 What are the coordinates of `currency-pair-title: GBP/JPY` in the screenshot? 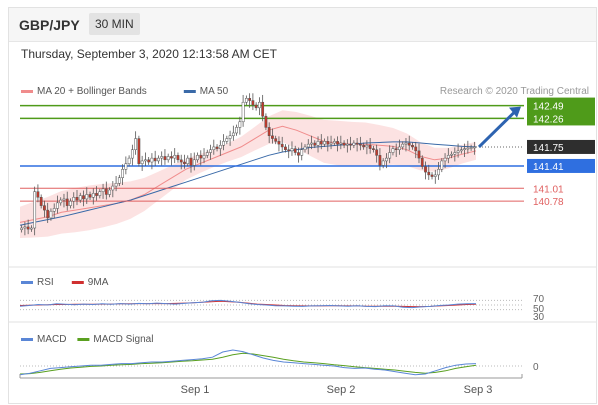 It's located at (49, 25).